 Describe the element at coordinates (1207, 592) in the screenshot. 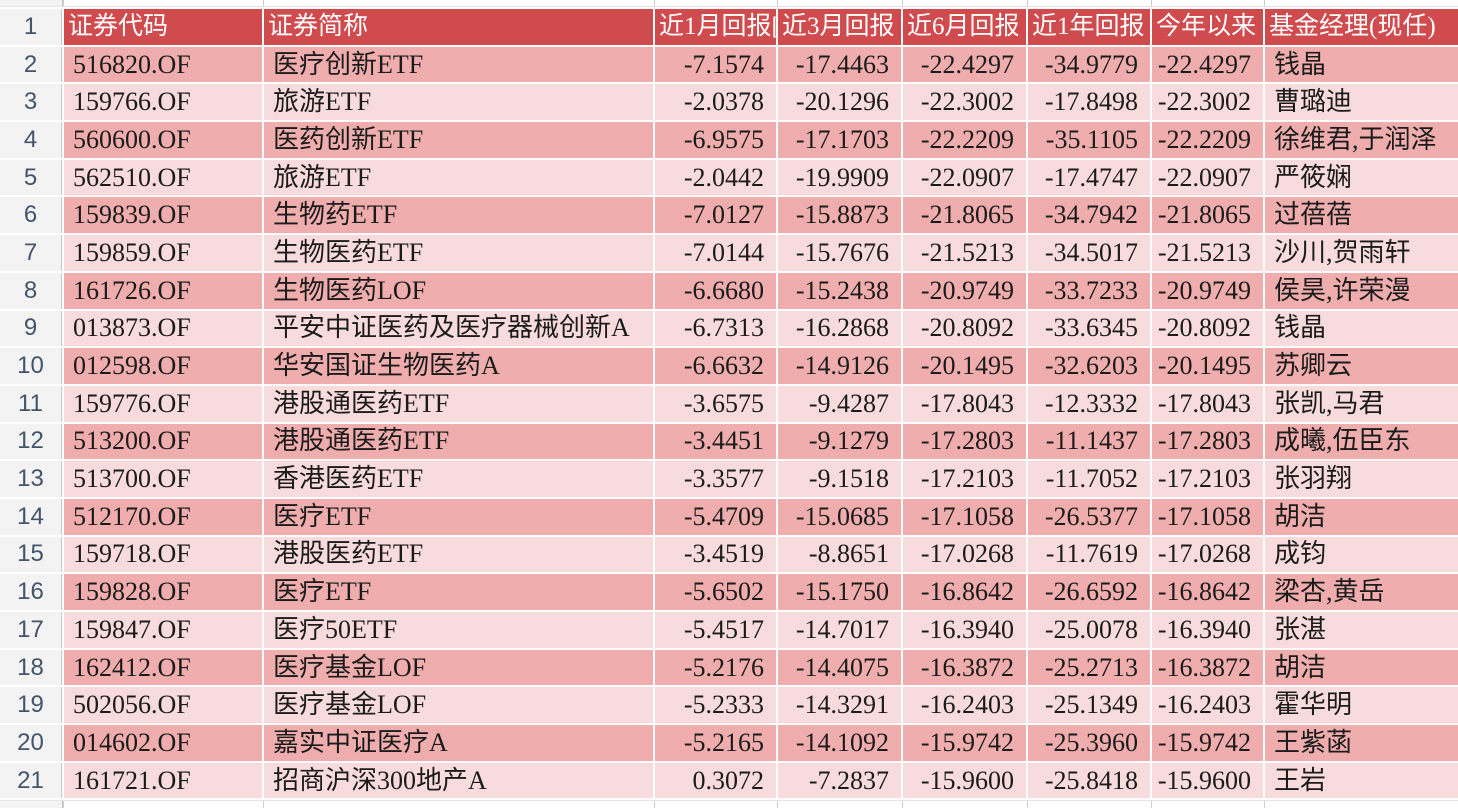

I see `cell-ytd: -16.8642` at that location.